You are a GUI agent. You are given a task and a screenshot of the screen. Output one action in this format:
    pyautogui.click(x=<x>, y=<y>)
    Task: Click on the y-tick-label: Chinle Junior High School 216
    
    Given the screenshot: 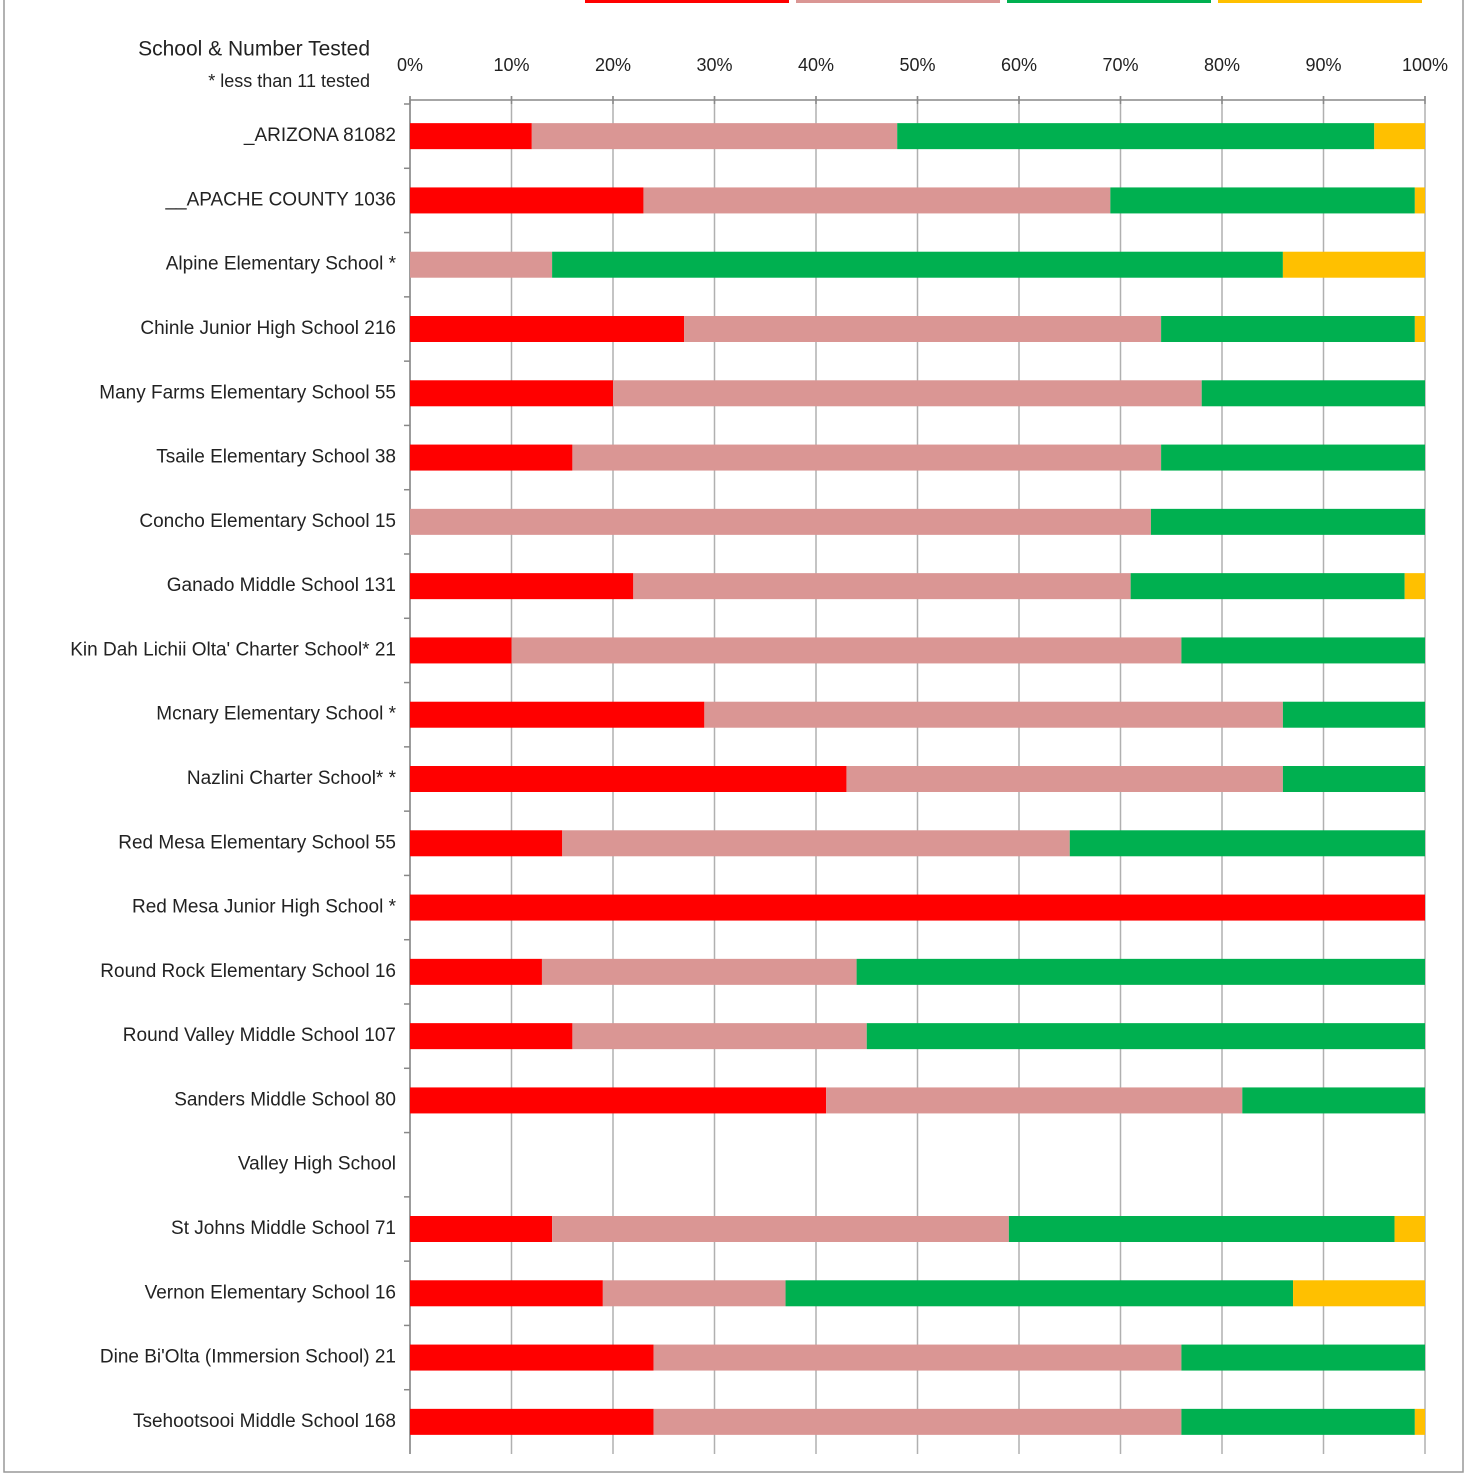 What is the action you would take?
    pyautogui.click(x=268, y=328)
    